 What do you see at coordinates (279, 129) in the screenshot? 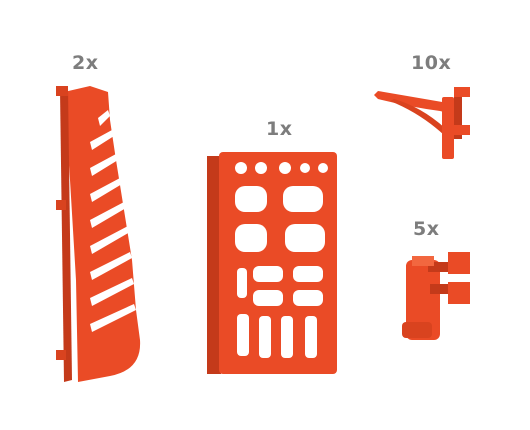
I see `panel-quantity-label: 1x` at bounding box center [279, 129].